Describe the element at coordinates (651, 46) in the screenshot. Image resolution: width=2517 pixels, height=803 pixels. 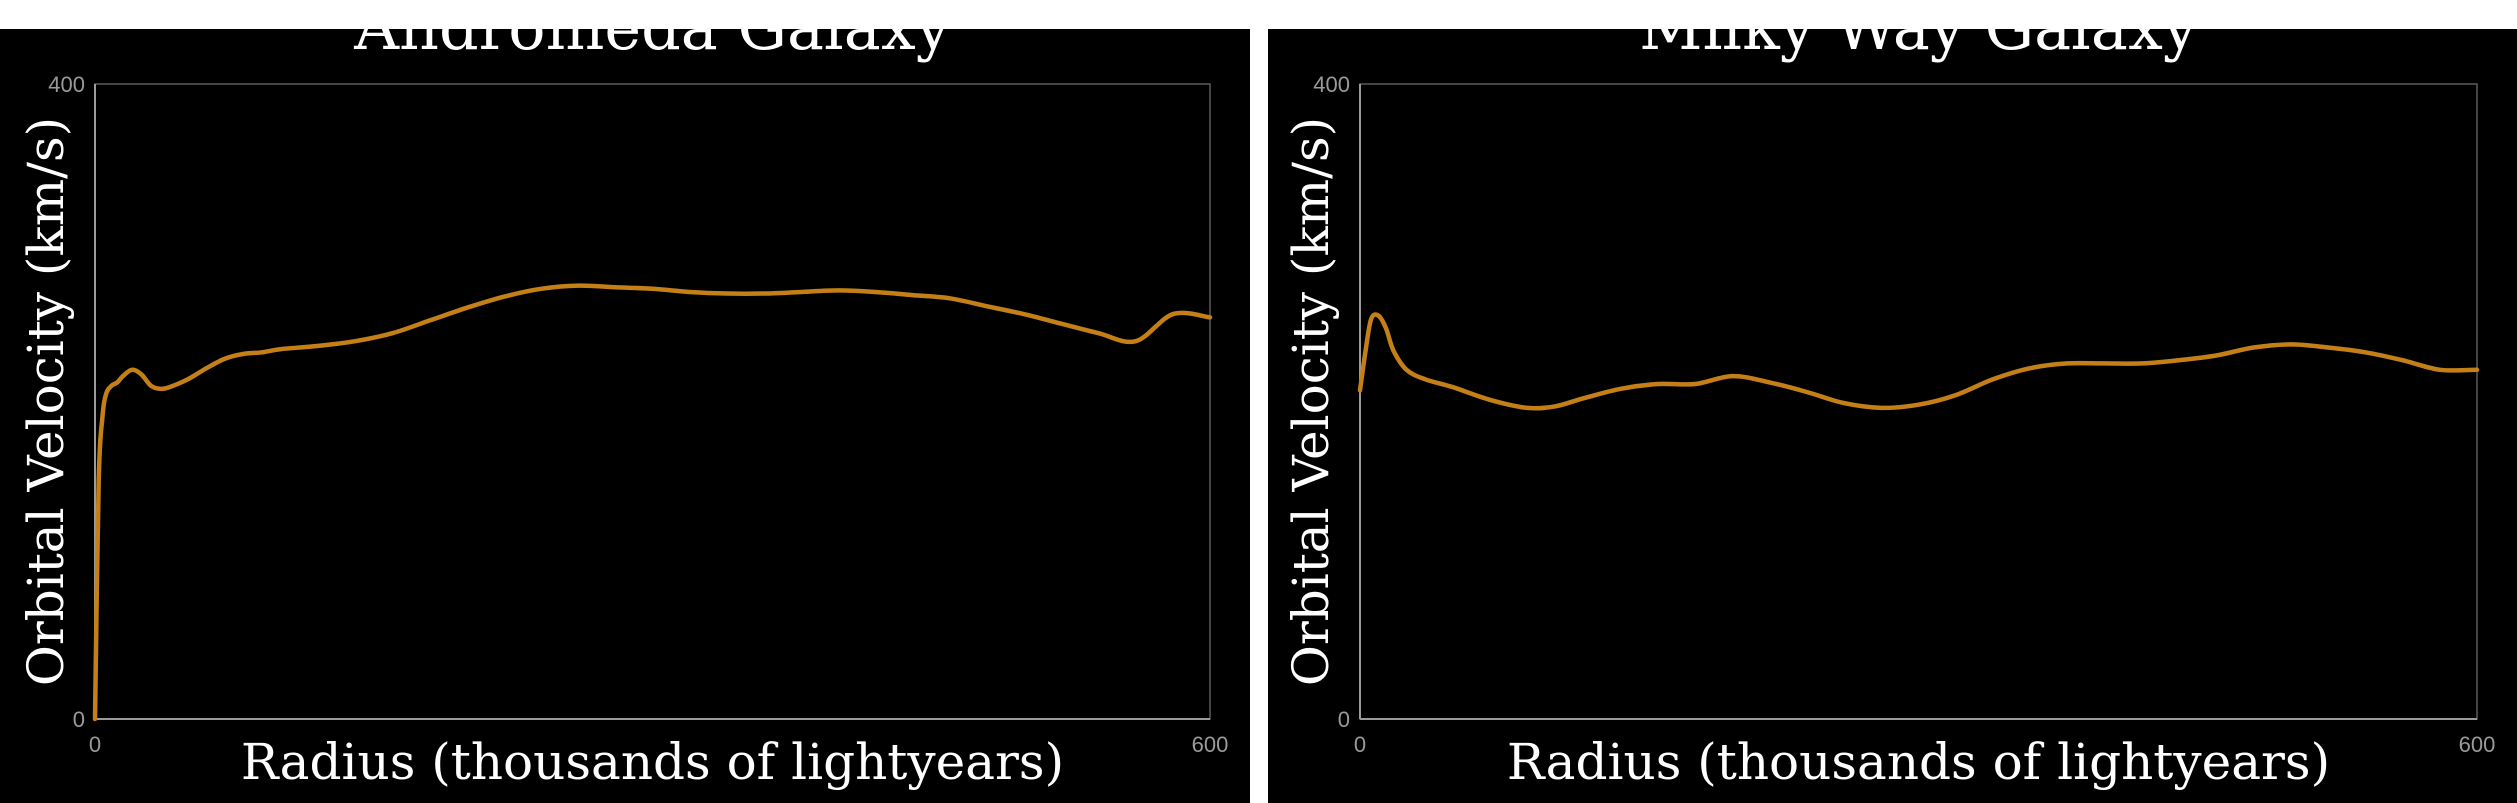
I see `chart-title: Andromeda Galaxy` at that location.